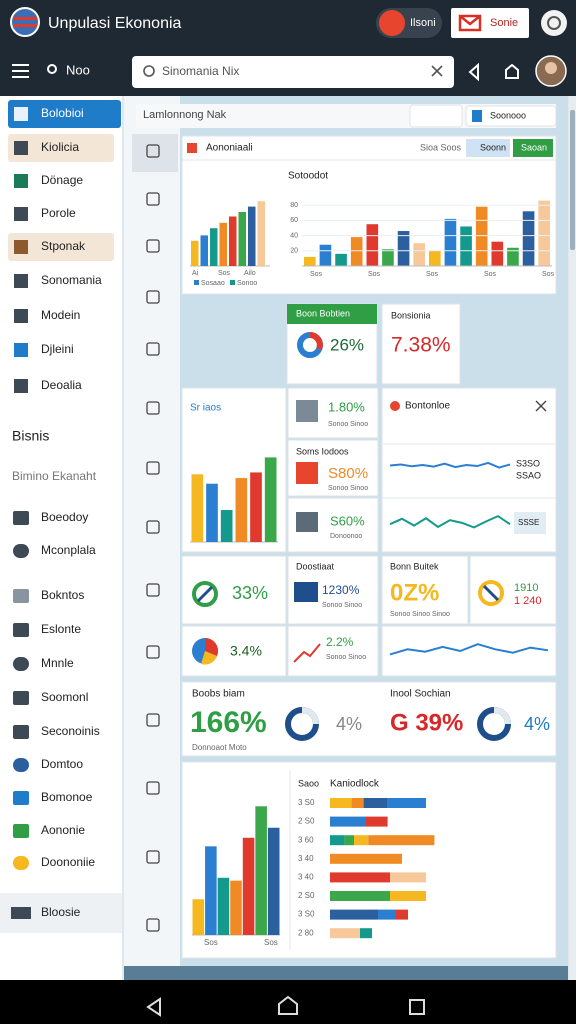 This screenshot has height=1024, width=576. Describe the element at coordinates (512, 71) in the screenshot. I see `lock-icon` at that location.